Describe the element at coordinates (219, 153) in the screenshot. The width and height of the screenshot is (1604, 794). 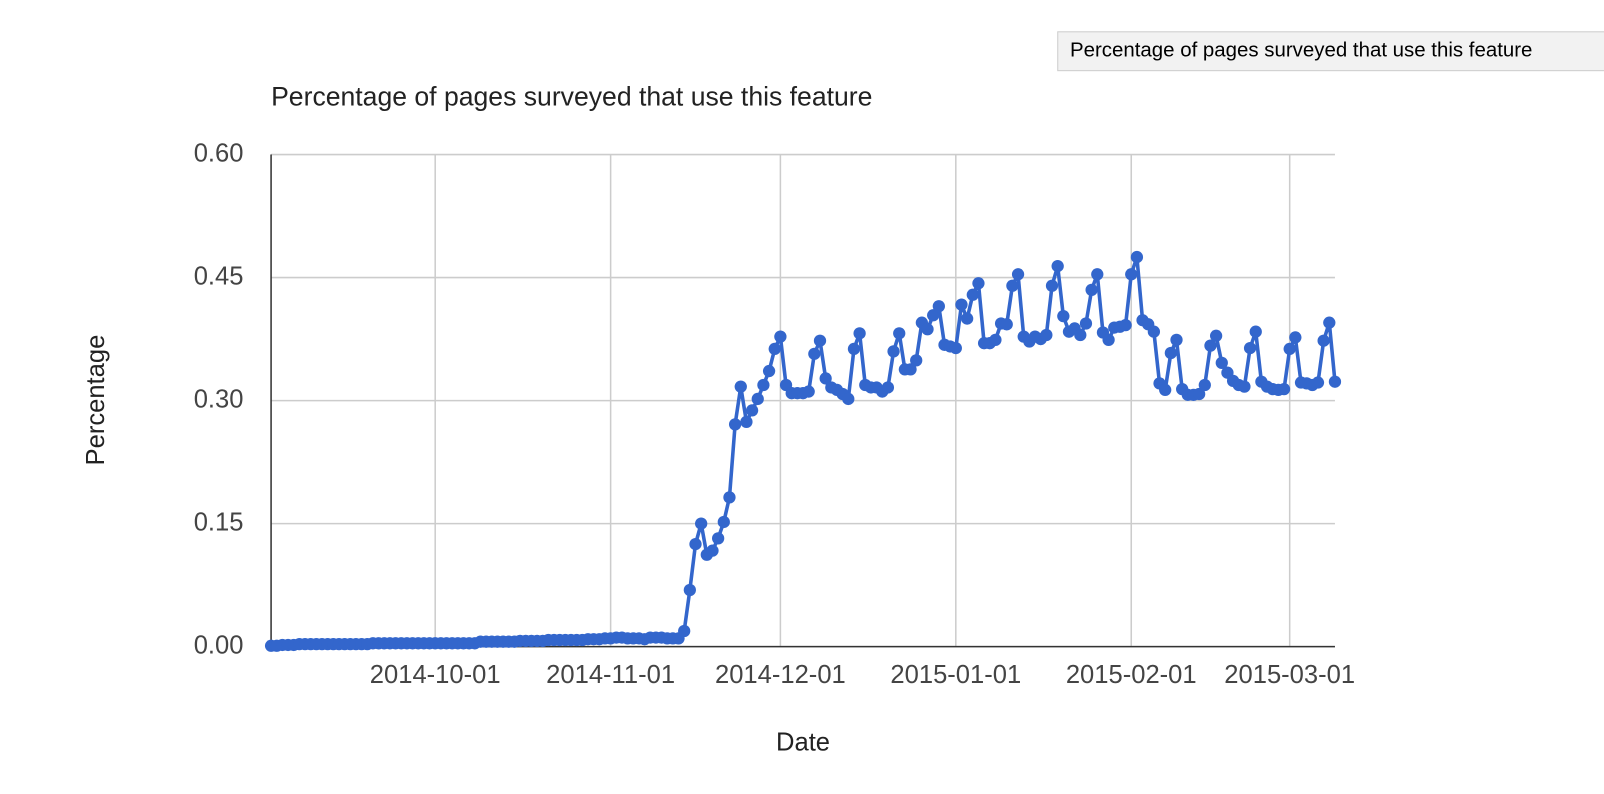
I see `y-tick-label: 0.60` at that location.